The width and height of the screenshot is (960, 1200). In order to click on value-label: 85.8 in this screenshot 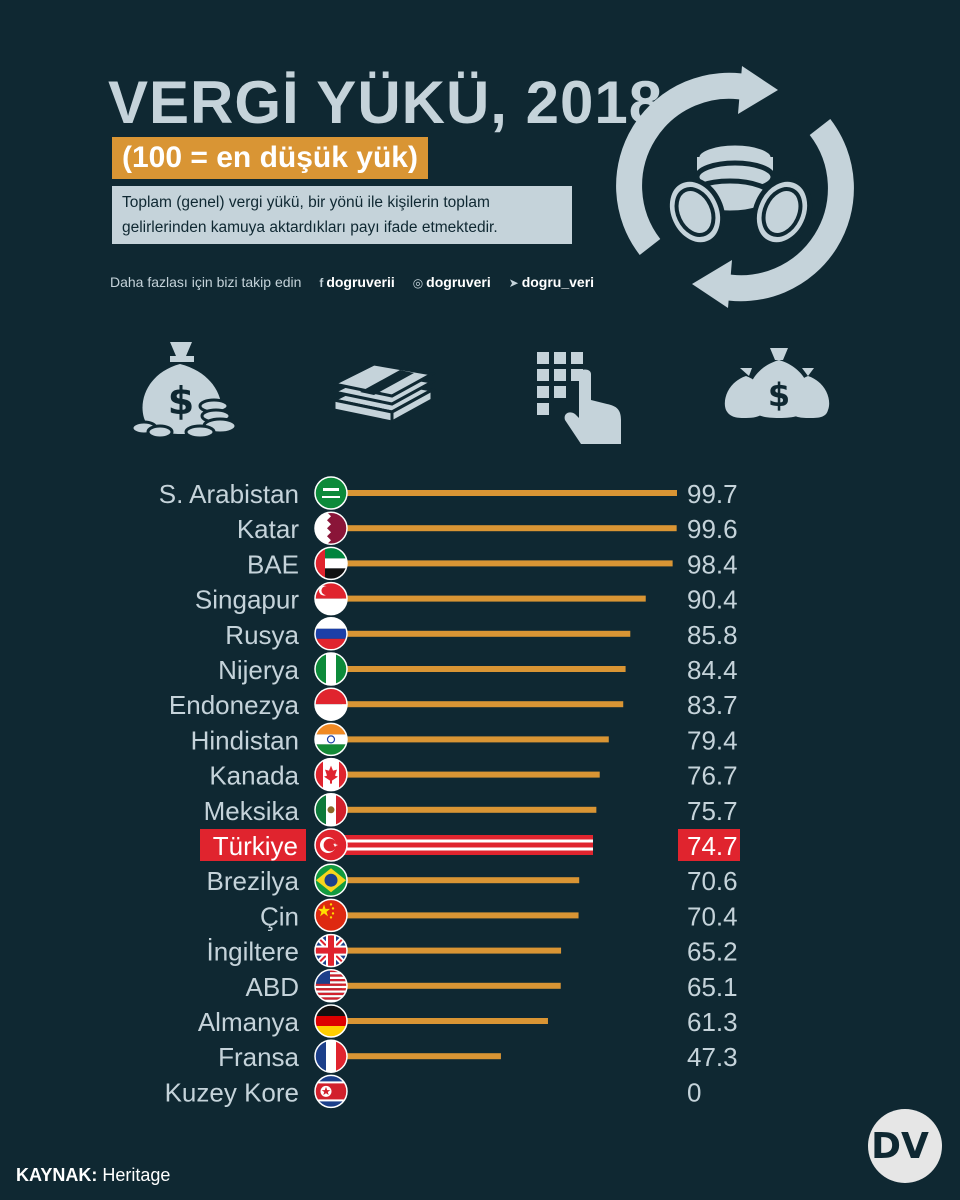, I will do `click(712, 635)`.